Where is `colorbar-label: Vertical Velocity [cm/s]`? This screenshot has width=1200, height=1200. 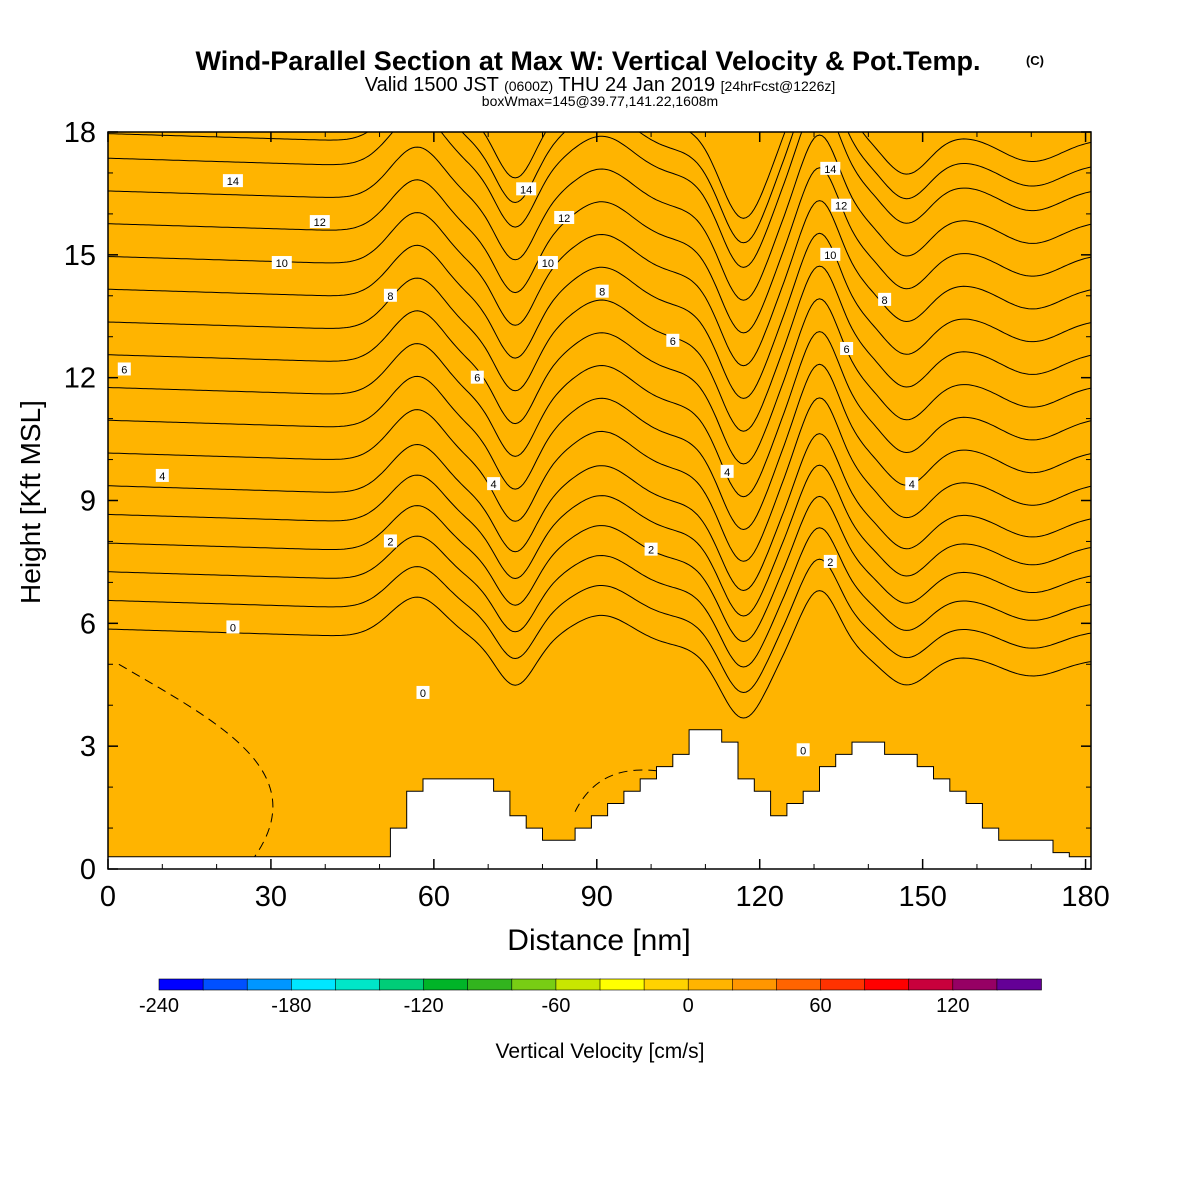
colorbar-label: Vertical Velocity [cm/s] is located at coordinates (600, 1051).